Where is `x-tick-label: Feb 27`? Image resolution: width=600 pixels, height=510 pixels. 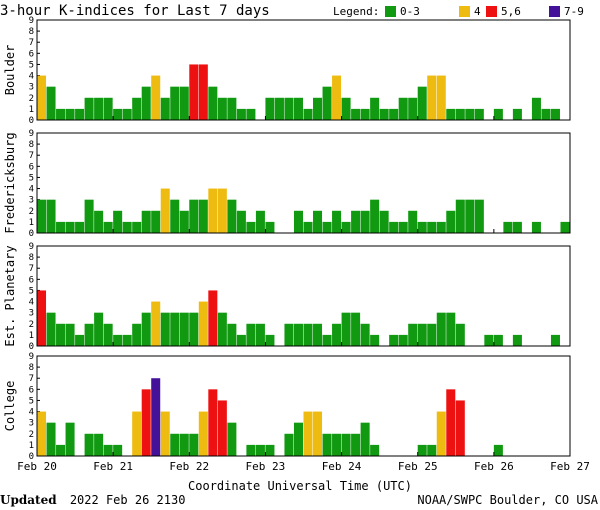 x-tick-label: Feb 27 is located at coordinates (570, 466).